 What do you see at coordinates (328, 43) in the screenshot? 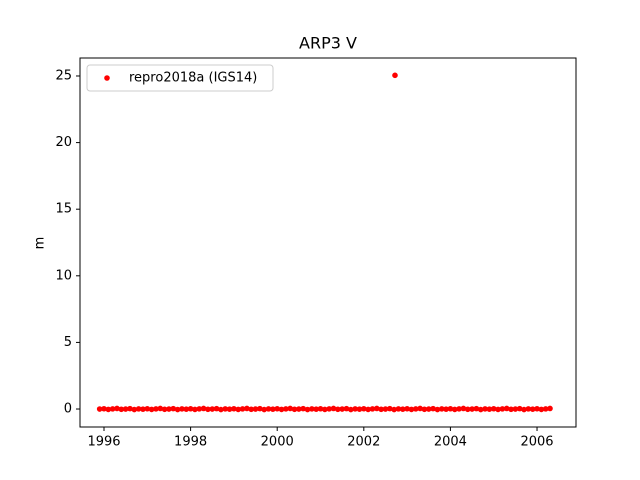
I see `chart-title: ARP3 V` at bounding box center [328, 43].